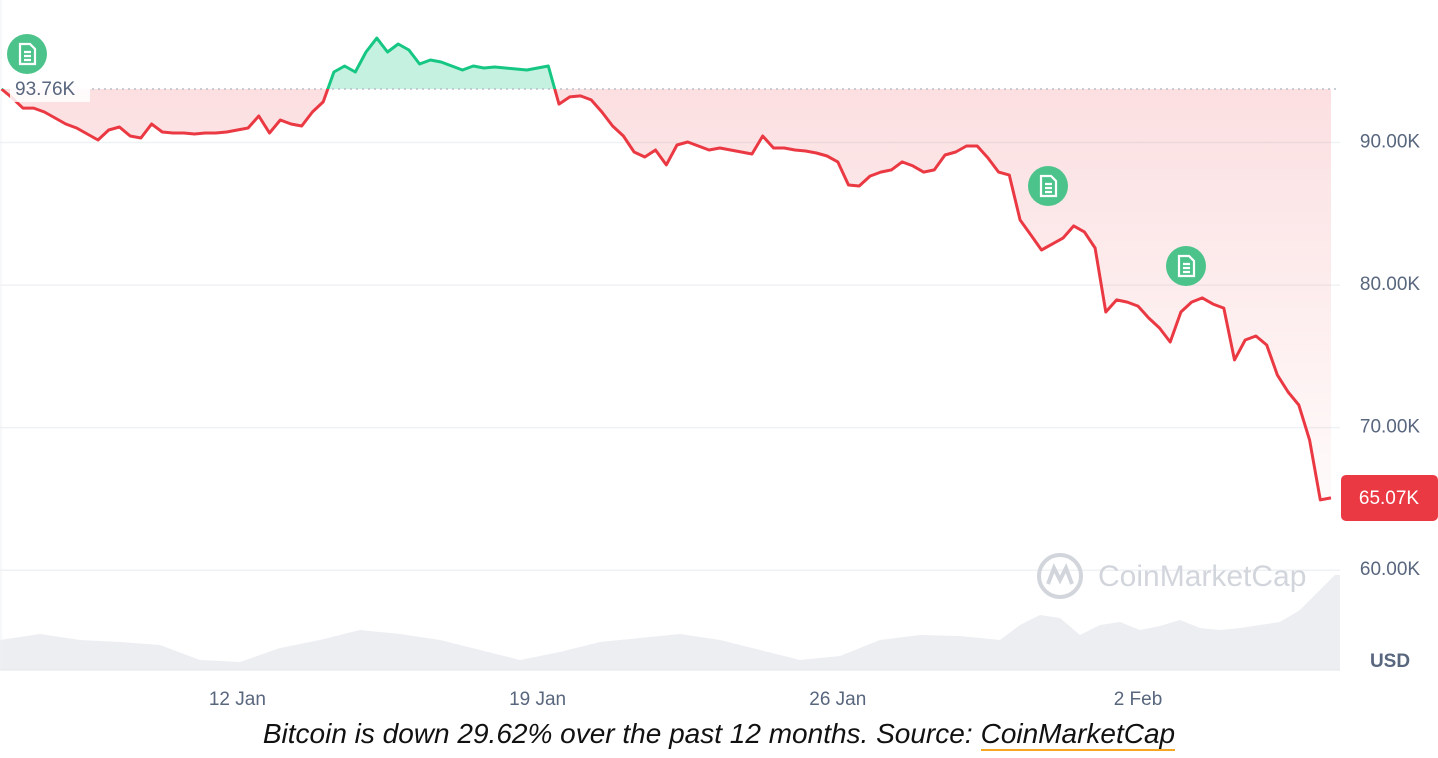  I want to click on last-price-label: 65.07K, so click(1389, 498).